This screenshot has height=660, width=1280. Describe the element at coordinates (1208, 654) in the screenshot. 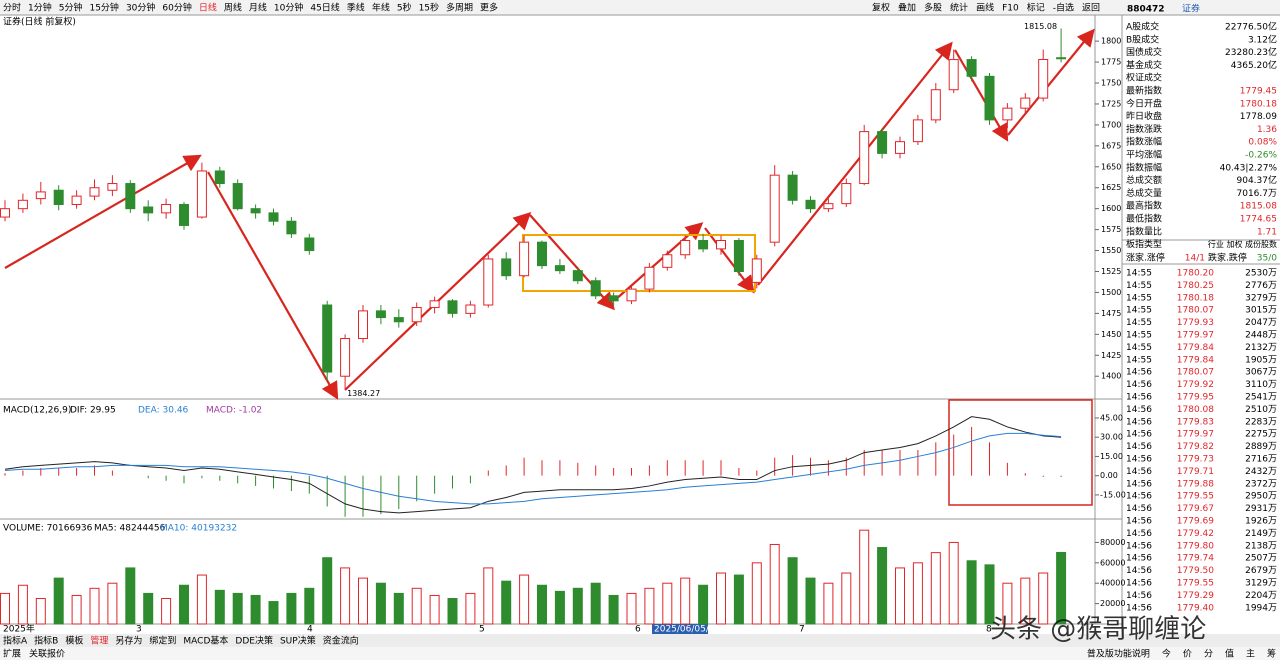

I see `status-button: 分` at that location.